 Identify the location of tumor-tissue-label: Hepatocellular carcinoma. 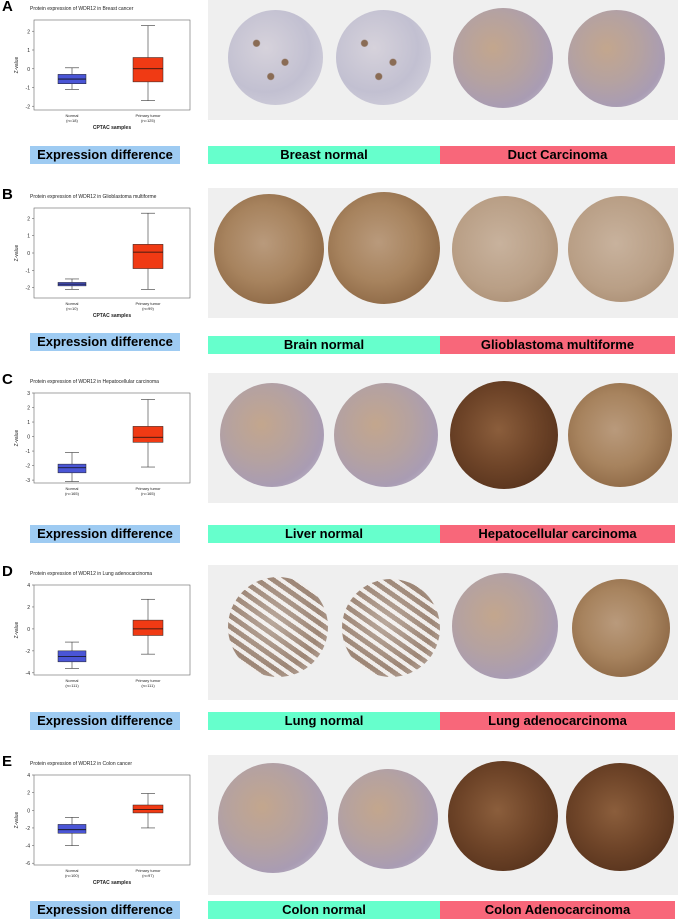
(557, 534).